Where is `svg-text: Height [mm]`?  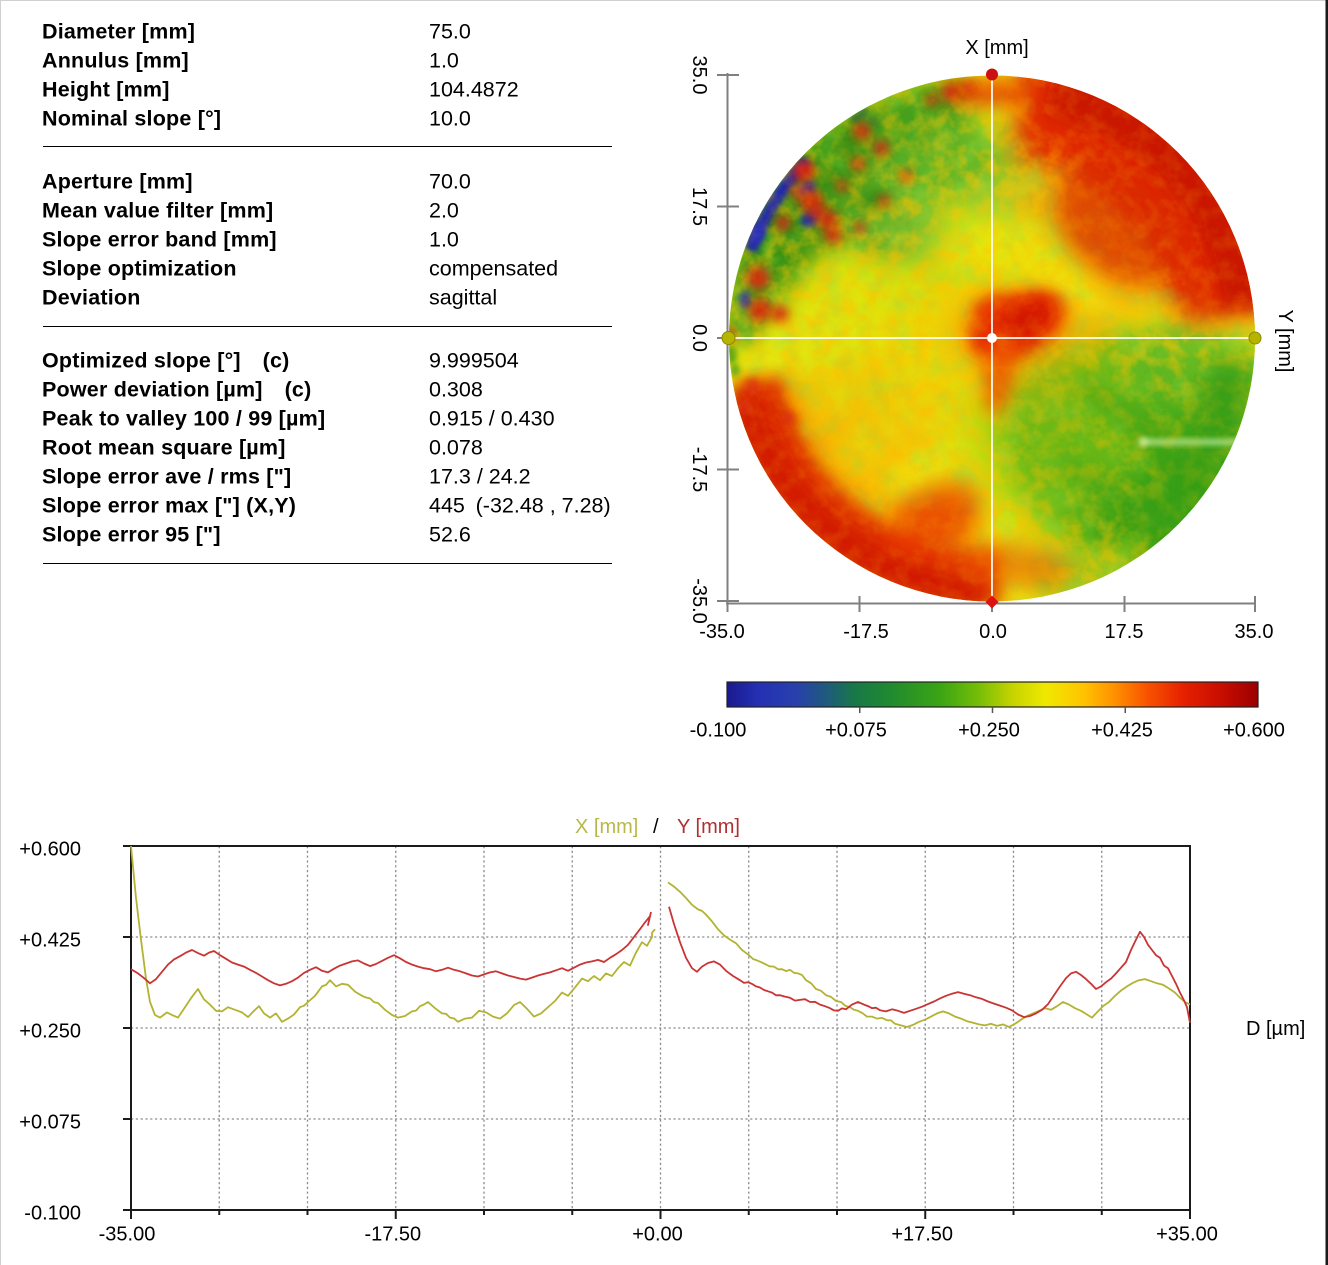 svg-text: Height [mm] is located at coordinates (106, 90).